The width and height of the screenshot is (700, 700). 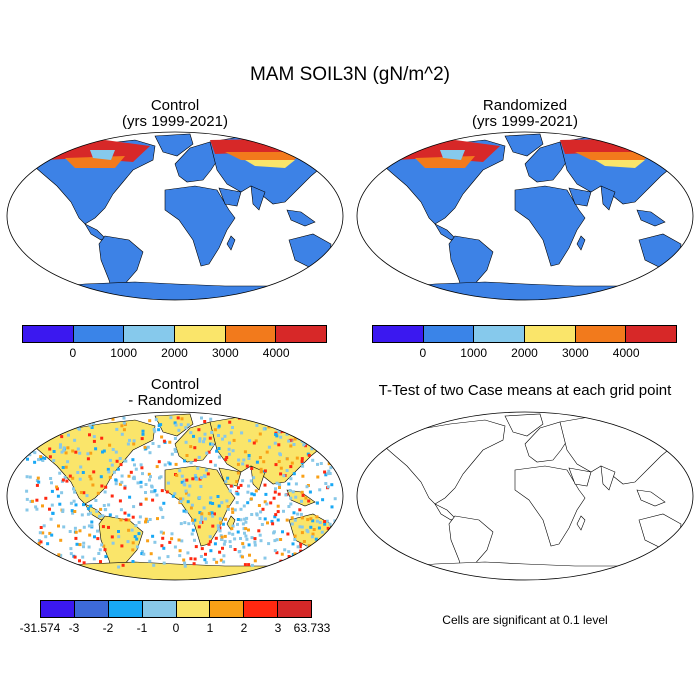 I want to click on randomized-title-line2: (yrs 1999-2021), so click(x=525, y=121).